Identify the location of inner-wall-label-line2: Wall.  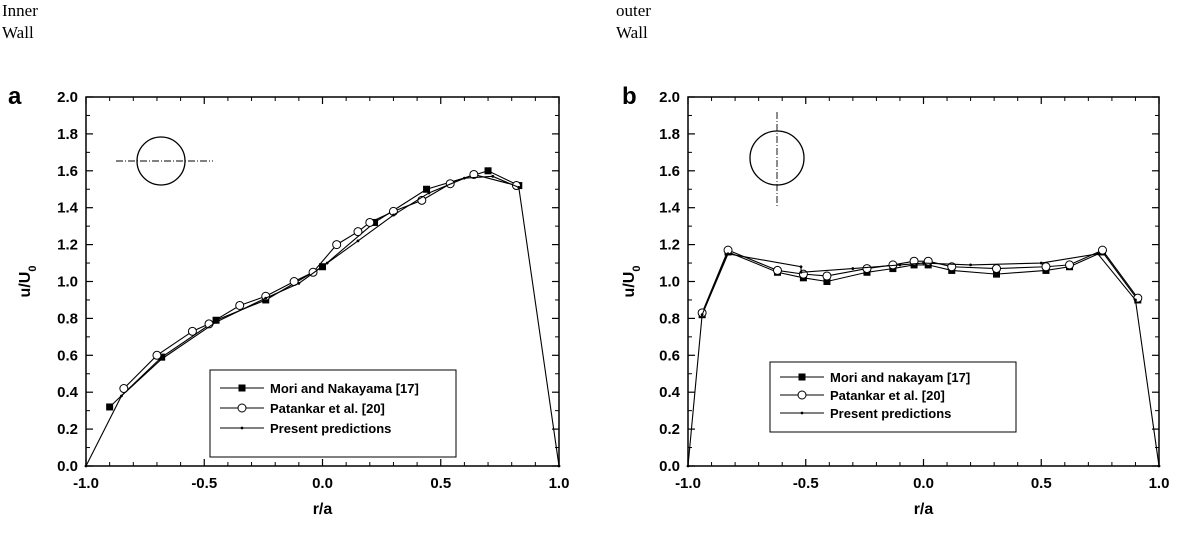
(18, 32).